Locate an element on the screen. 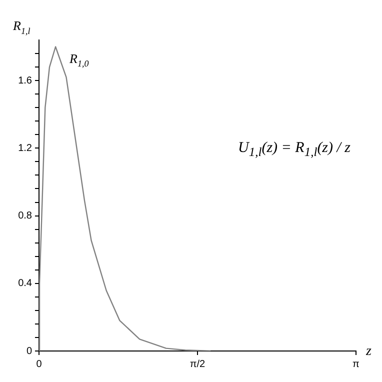 This screenshot has height=382, width=382. x-tick-label: 0 is located at coordinates (39, 364).